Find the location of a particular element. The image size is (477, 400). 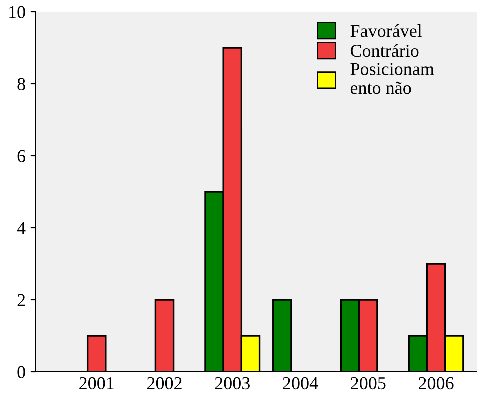

x-tick-label: 2003 is located at coordinates (232, 383).